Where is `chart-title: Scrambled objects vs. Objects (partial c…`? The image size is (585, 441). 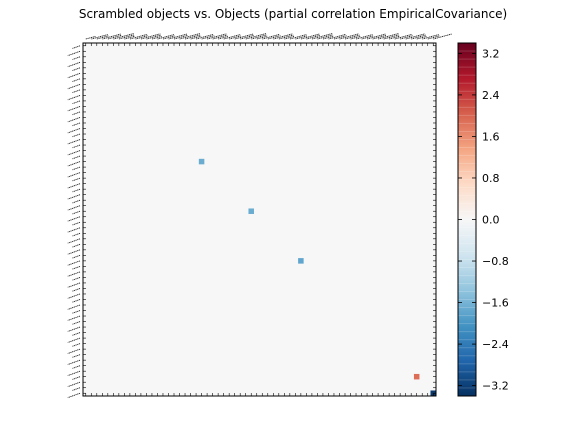
chart-title: Scrambled objects vs. Objects (partial c… is located at coordinates (293, 14).